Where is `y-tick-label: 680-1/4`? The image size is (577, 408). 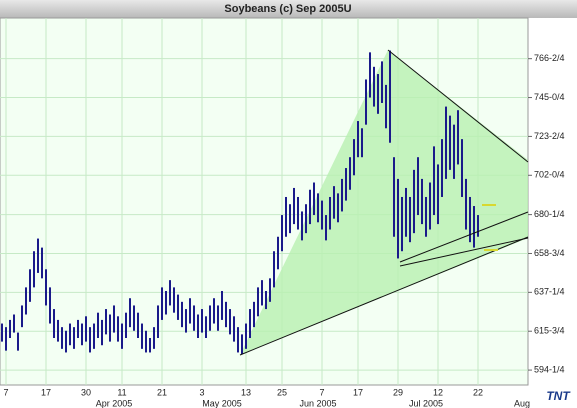
y-tick-label: 680-1/4 is located at coordinates (549, 214).